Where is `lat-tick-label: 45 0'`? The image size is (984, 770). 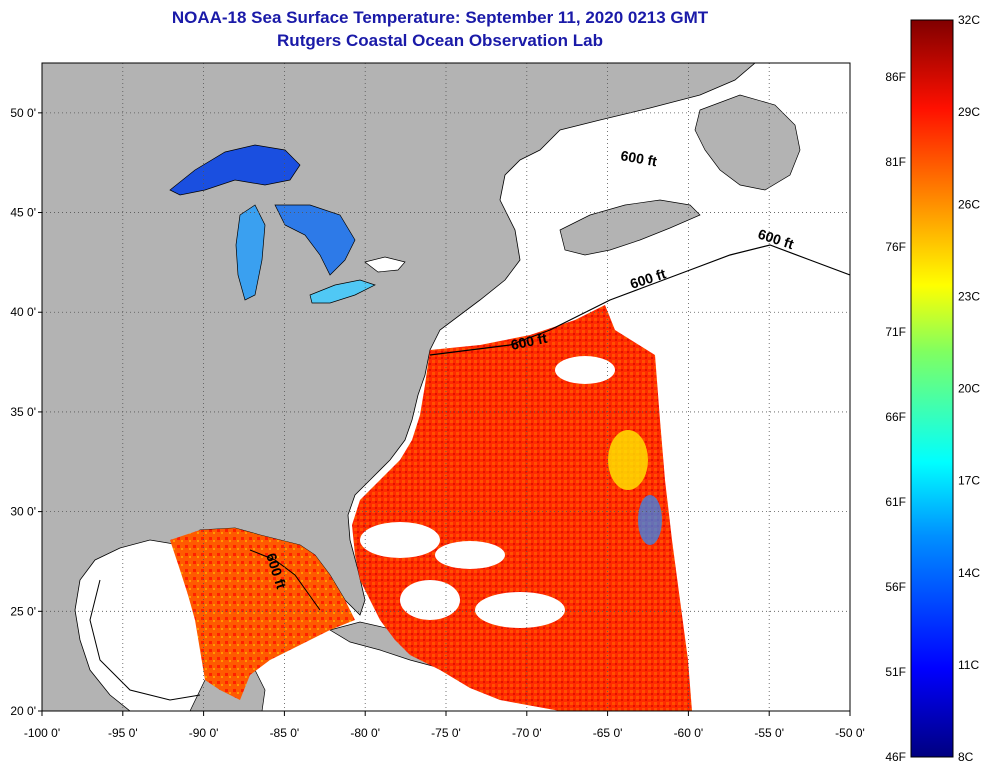 lat-tick-label: 45 0' is located at coordinates (23, 213).